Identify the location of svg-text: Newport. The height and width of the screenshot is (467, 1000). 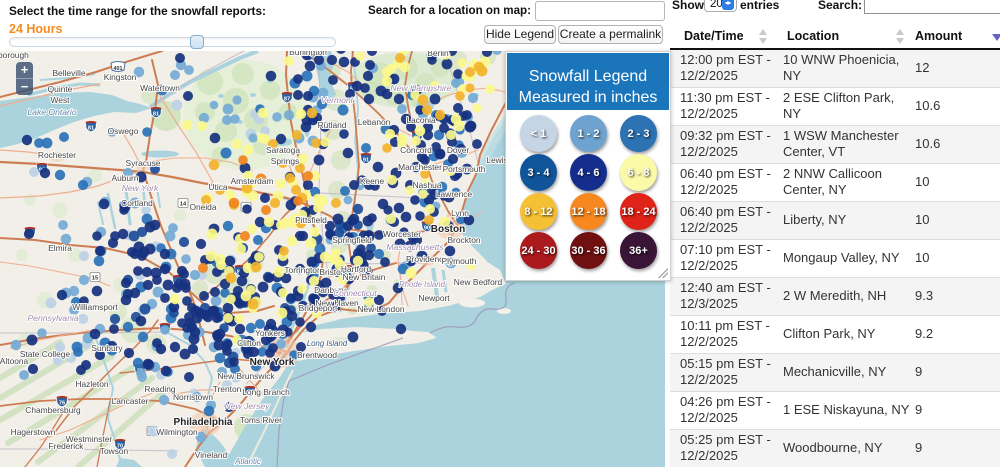
(434, 298).